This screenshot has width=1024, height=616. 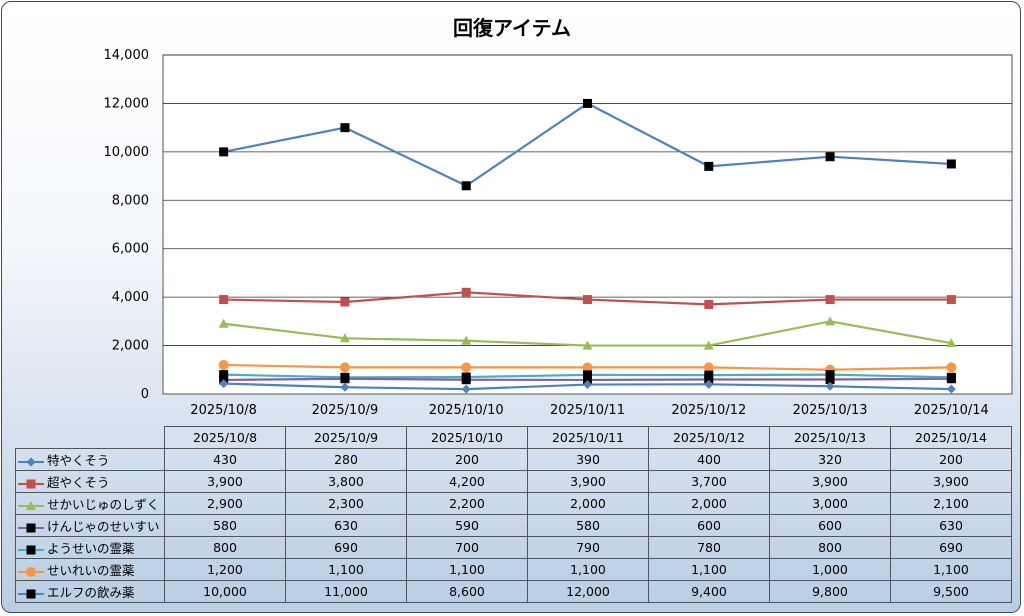 What do you see at coordinates (127, 55) in the screenshot?
I see `y-tick-label: 14,000` at bounding box center [127, 55].